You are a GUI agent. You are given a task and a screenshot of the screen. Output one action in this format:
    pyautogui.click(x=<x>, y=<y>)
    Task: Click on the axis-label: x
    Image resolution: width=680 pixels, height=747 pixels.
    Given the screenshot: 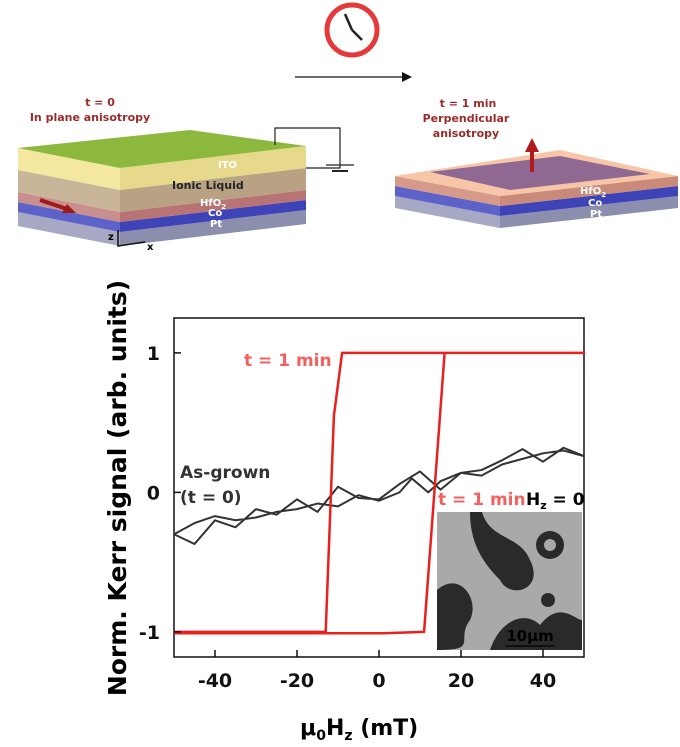 What is the action you would take?
    pyautogui.click(x=150, y=247)
    